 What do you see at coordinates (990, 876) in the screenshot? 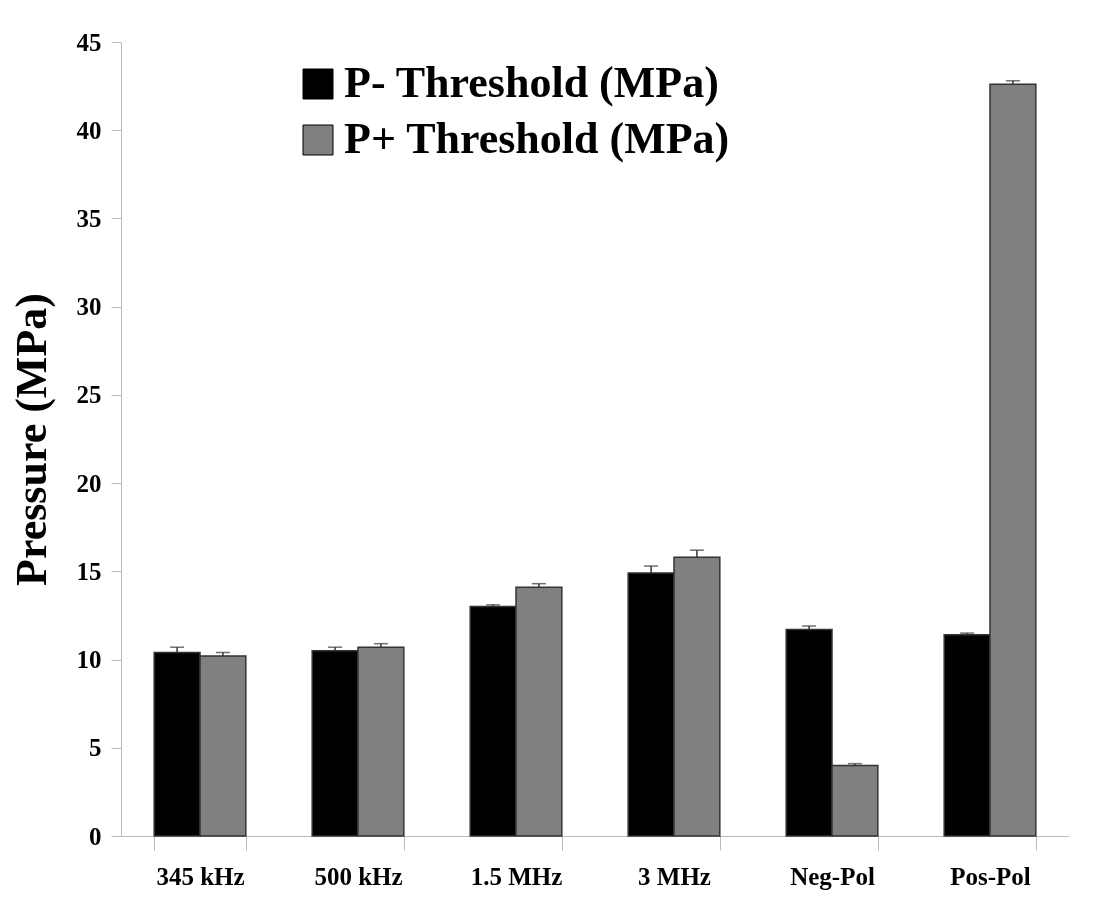
I see `x-tick-label: Pos-Pol` at bounding box center [990, 876].